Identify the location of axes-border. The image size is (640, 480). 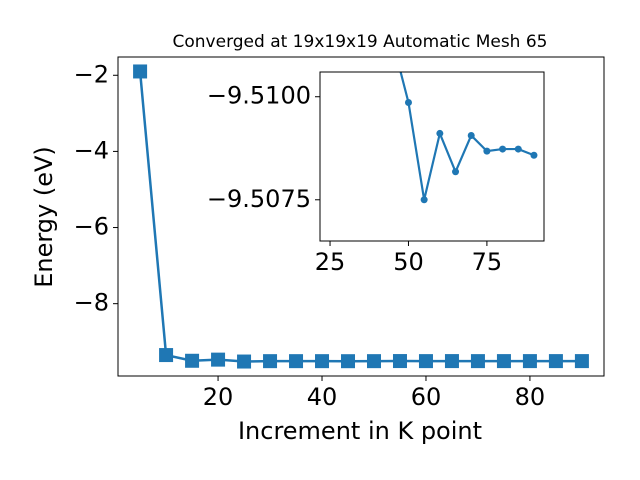
(432, 156).